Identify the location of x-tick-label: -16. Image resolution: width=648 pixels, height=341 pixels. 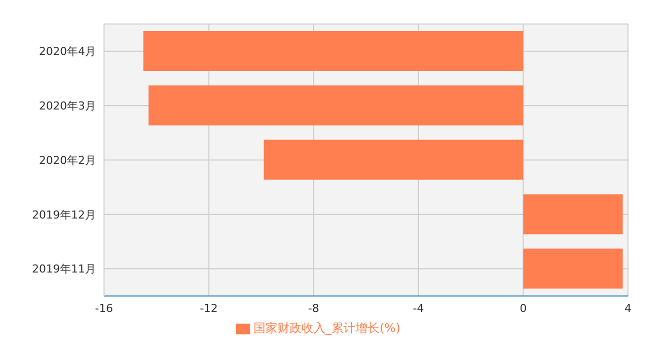
(104, 308).